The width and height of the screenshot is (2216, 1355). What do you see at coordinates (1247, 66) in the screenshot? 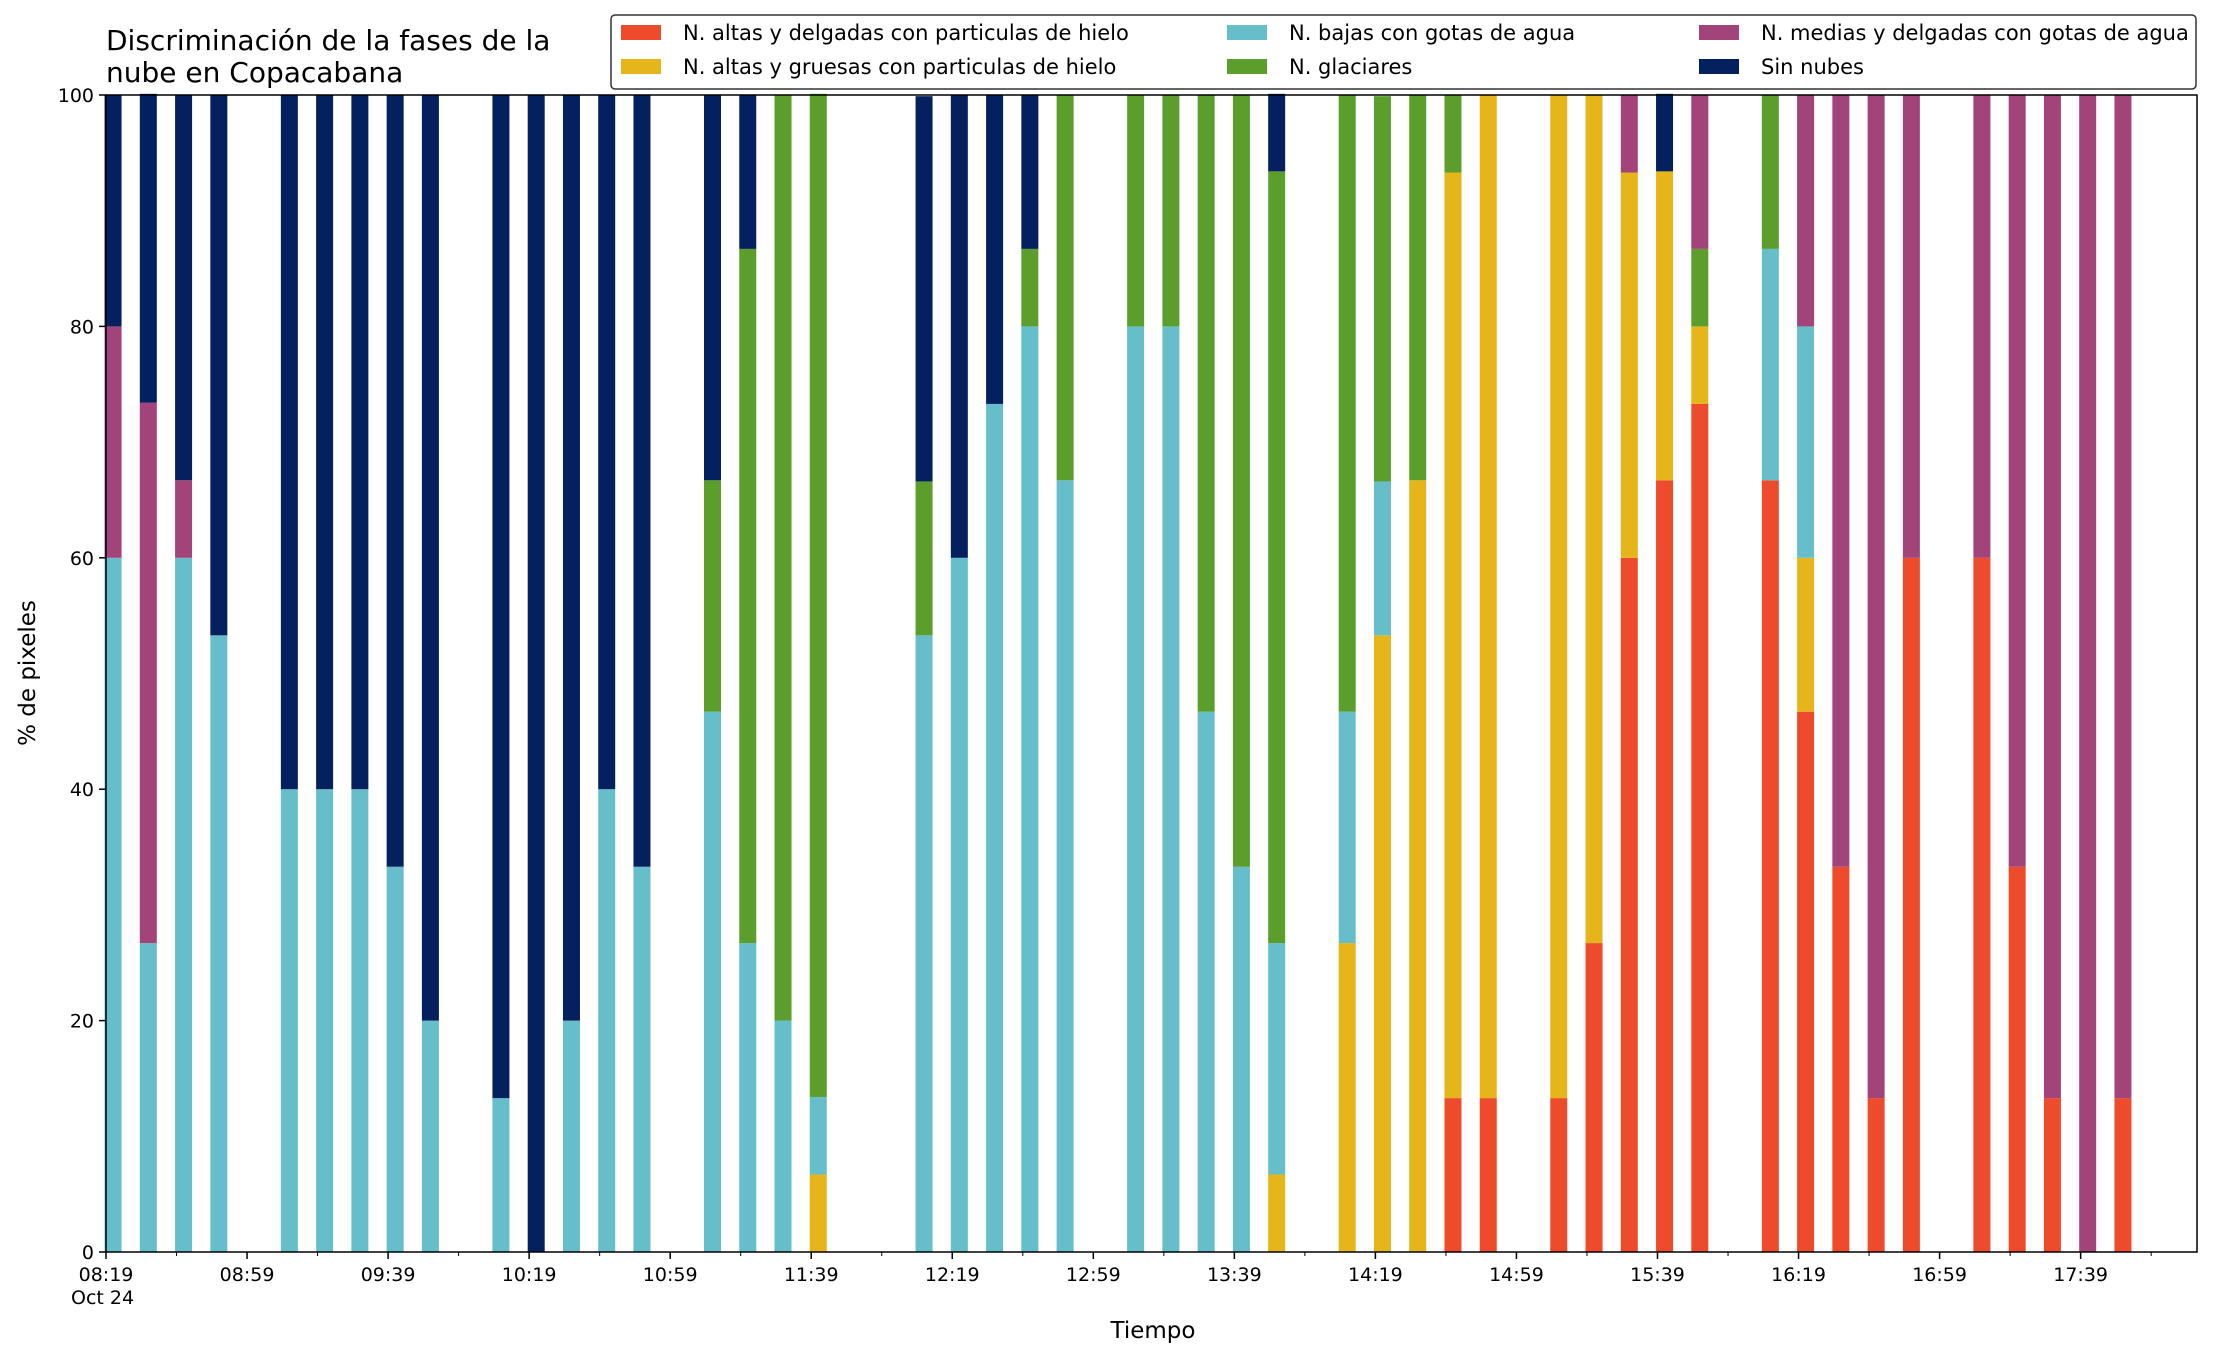
I see `legend-swatch-green` at bounding box center [1247, 66].